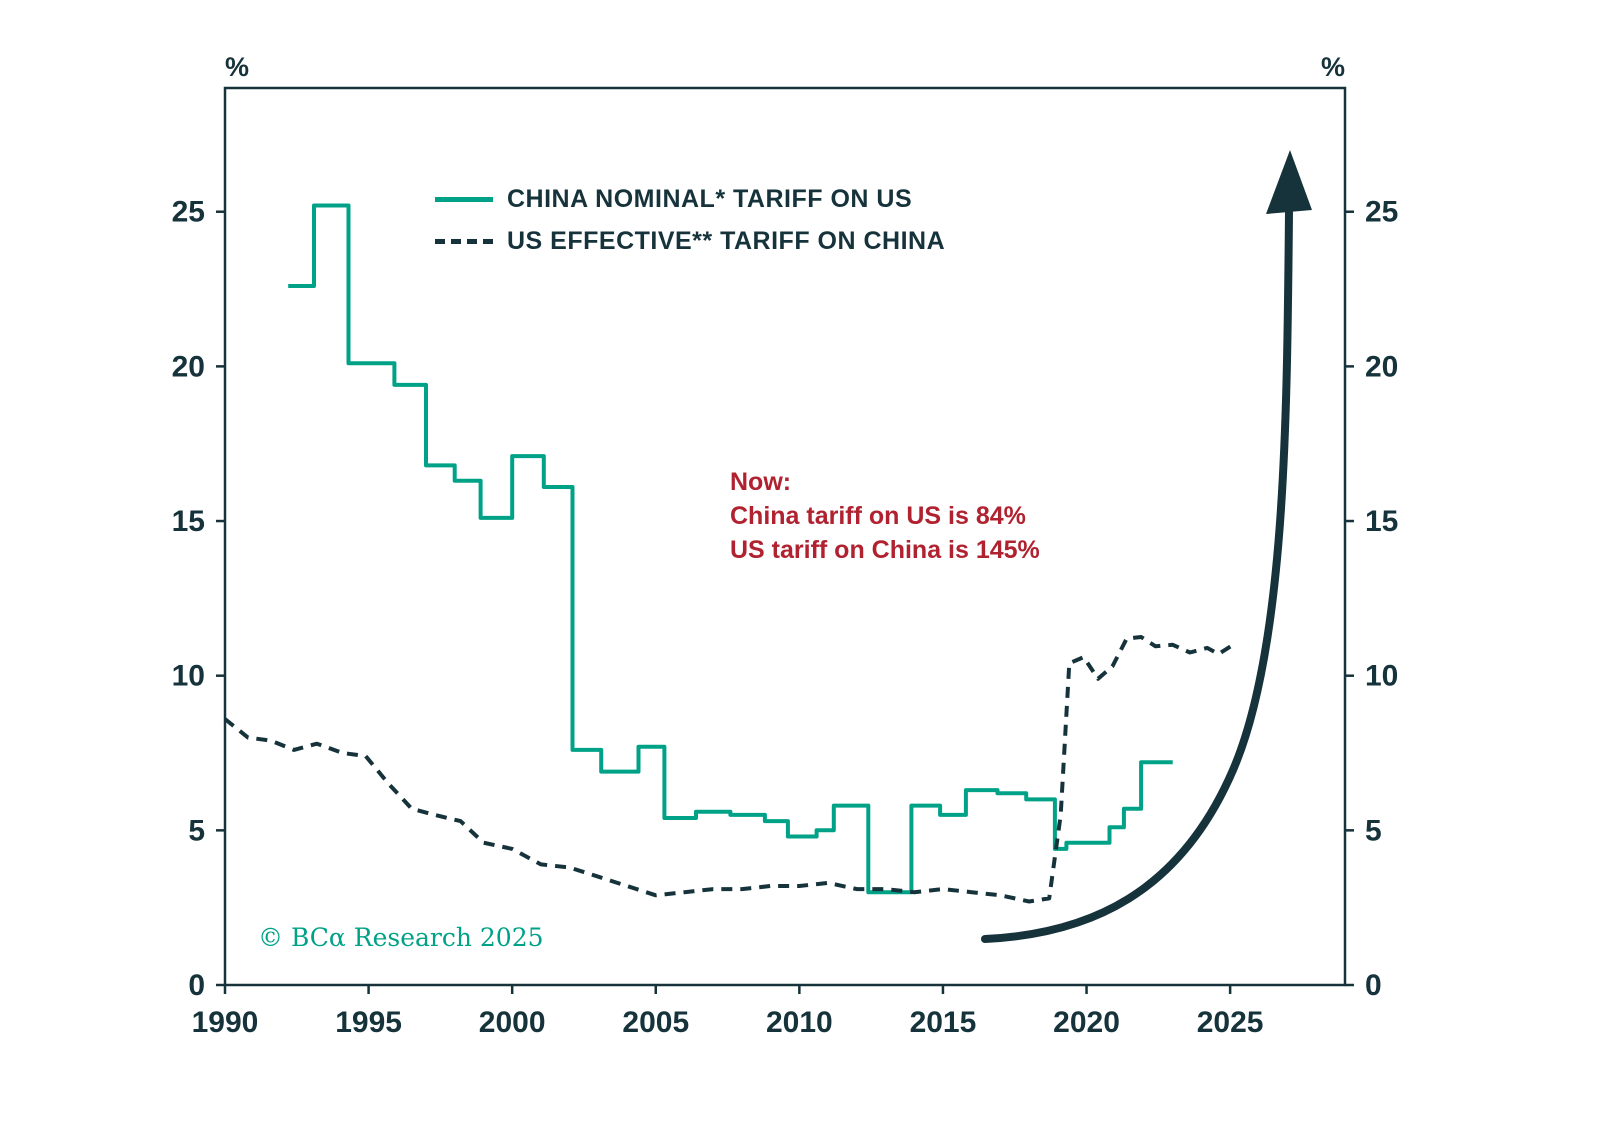  I want to click on arrow-head-icon, so click(1289, 182).